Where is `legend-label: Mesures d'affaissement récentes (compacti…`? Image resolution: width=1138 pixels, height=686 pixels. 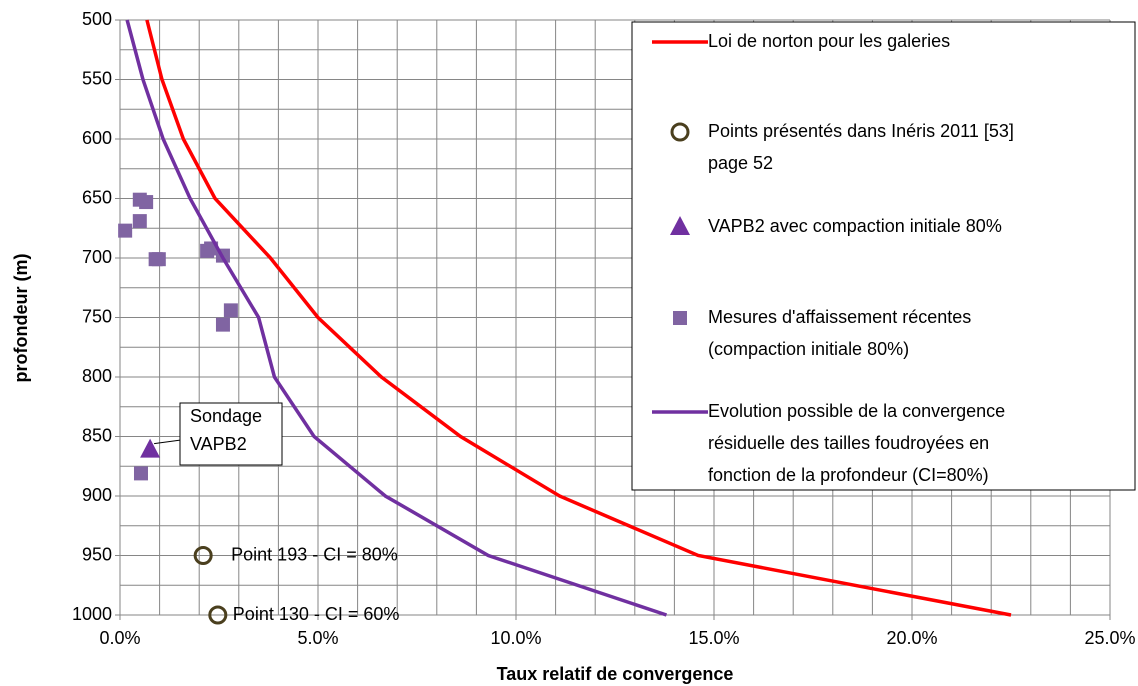
legend-label: Mesures d'affaissement récentes (compacti… is located at coordinates (839, 333).